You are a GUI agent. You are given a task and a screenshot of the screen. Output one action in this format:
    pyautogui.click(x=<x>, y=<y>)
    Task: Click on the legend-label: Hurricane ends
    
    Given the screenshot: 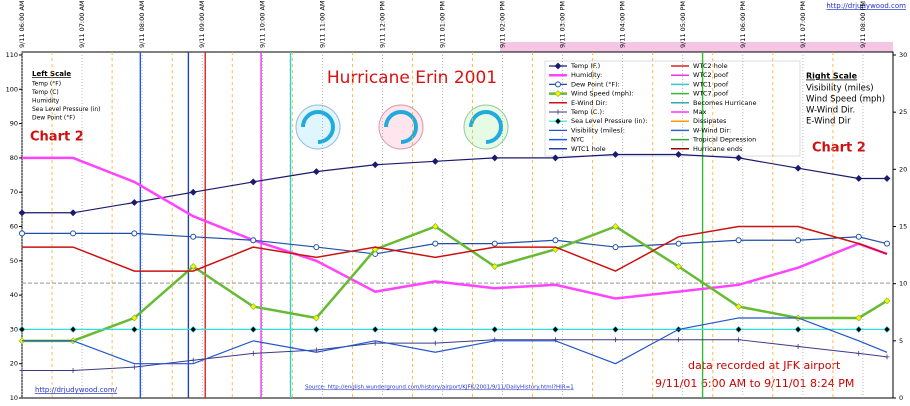 What is the action you would take?
    pyautogui.click(x=718, y=149)
    